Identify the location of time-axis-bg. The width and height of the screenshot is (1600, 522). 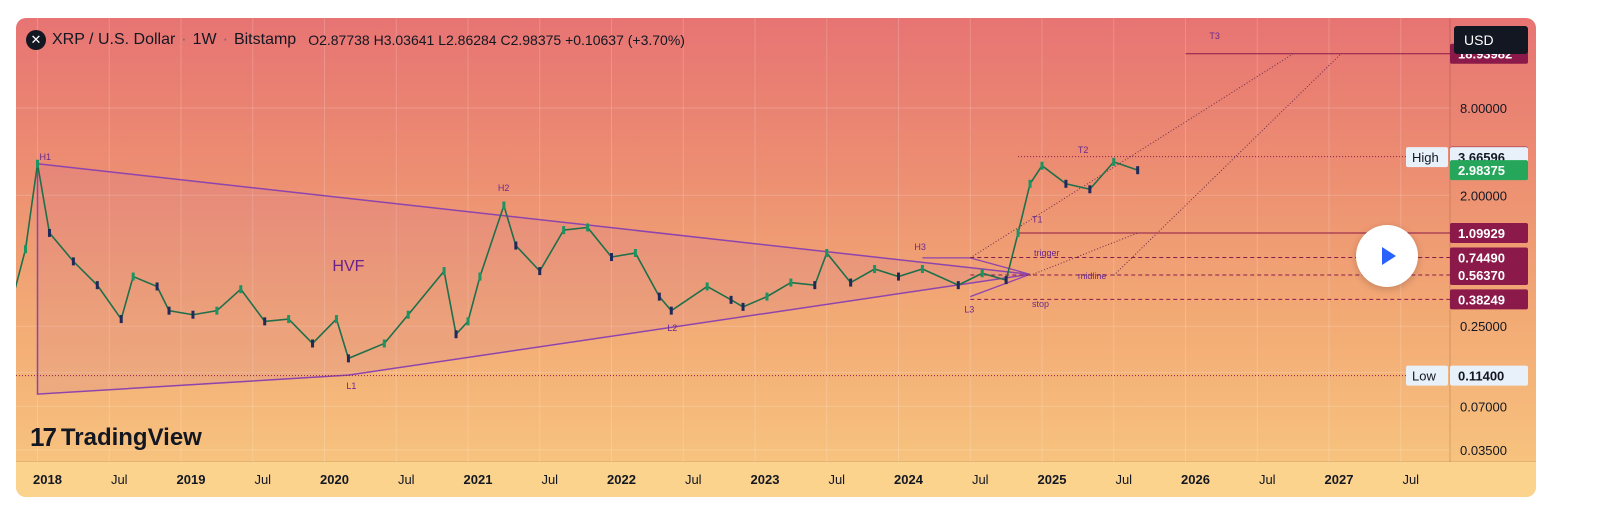
(776, 479).